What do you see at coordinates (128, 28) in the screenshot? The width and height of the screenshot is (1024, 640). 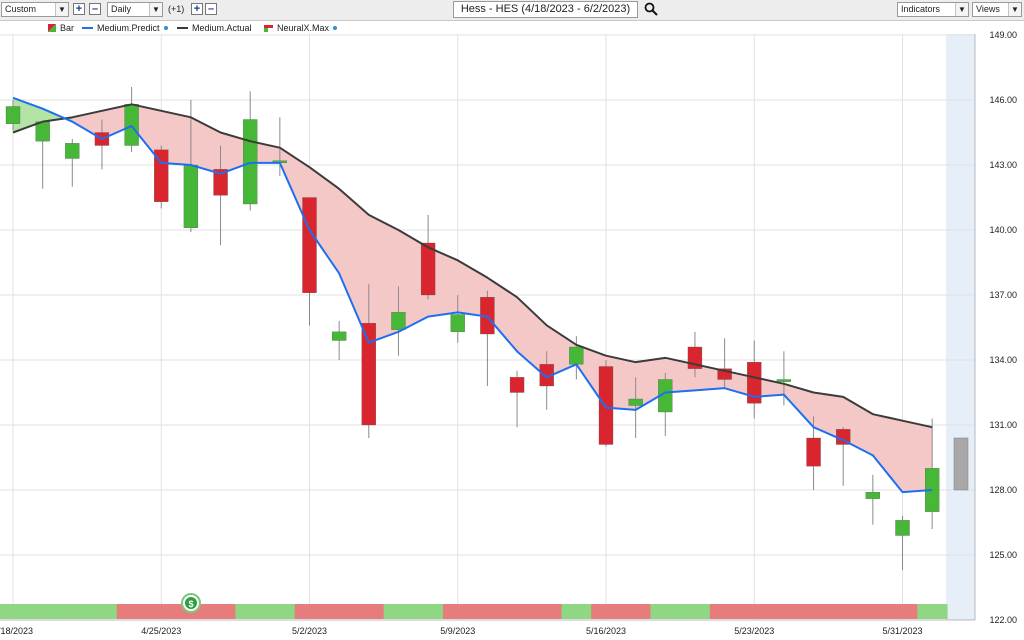 I see `legend-label: Medium.Predict` at bounding box center [128, 28].